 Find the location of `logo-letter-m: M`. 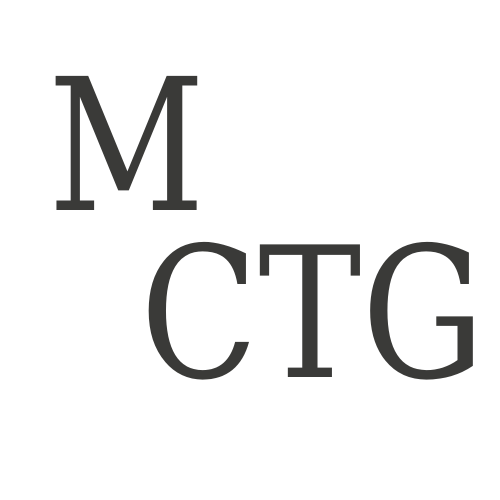

logo-letter-m: M is located at coordinates (126, 147).